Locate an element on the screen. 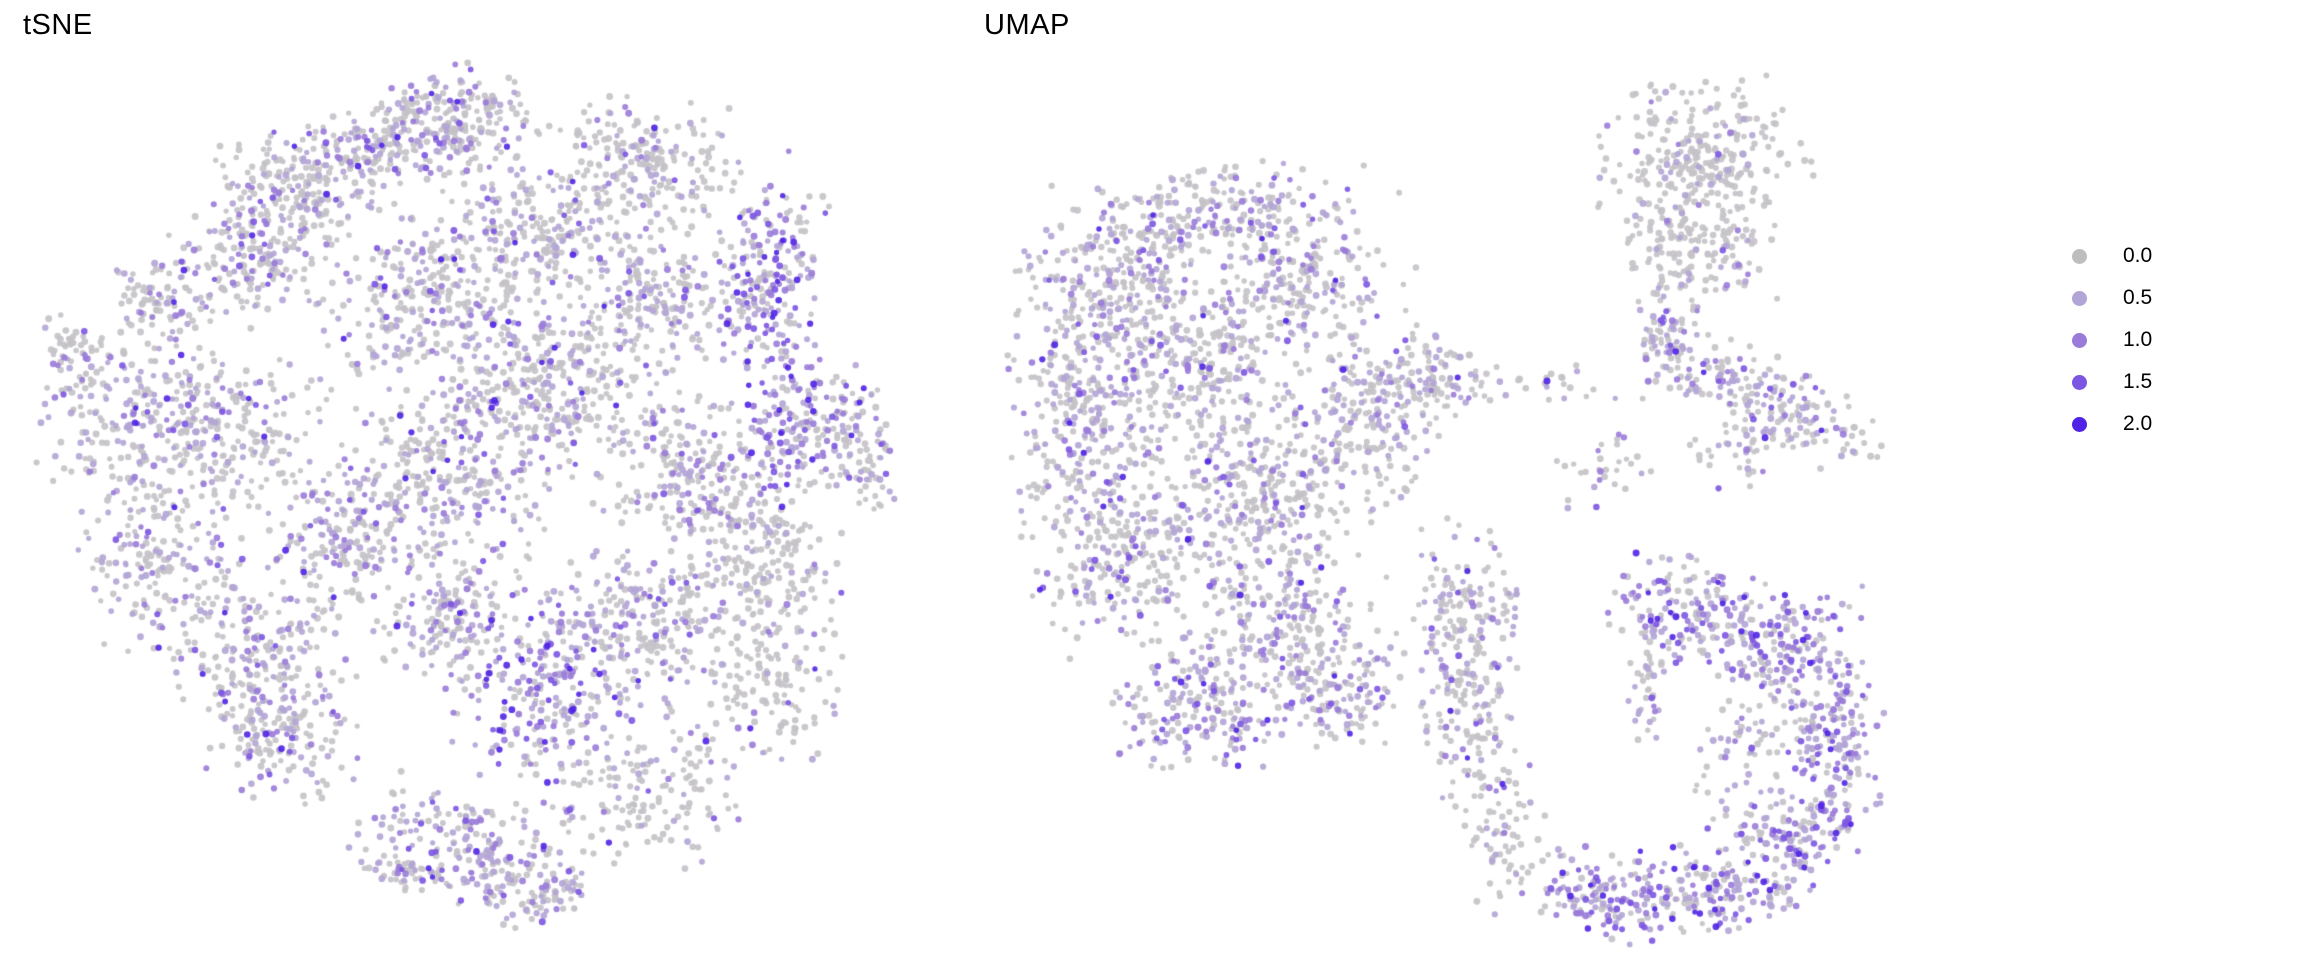 Image resolution: width=2304 pixels, height=960 pixels. panel-title-tsne: tSNE is located at coordinates (58, 25).